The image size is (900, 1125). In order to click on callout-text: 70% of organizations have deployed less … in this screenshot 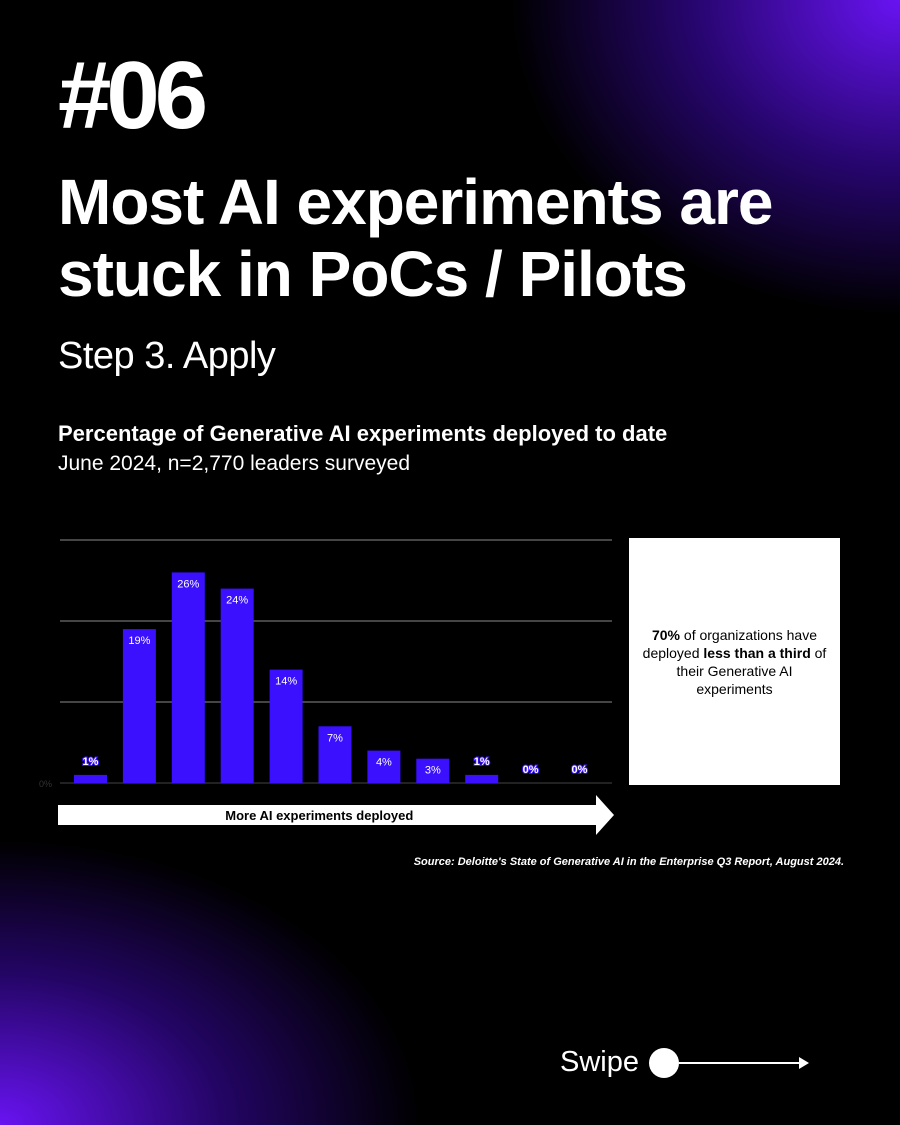, I will do `click(734, 662)`.